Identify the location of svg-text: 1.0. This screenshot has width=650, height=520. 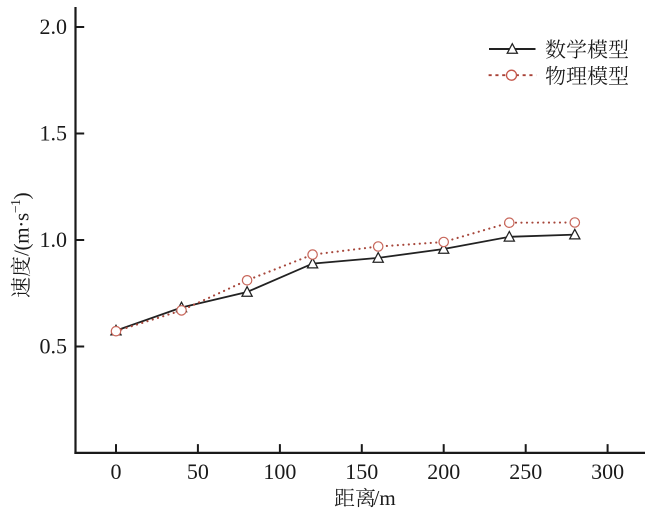
(54, 239).